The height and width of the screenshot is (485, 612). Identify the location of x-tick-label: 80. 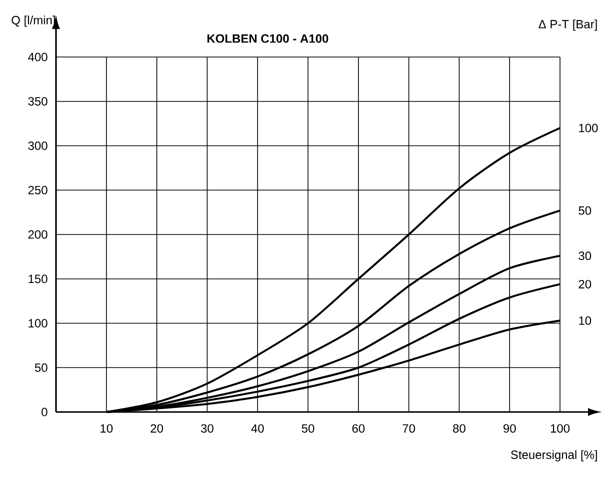
(459, 428).